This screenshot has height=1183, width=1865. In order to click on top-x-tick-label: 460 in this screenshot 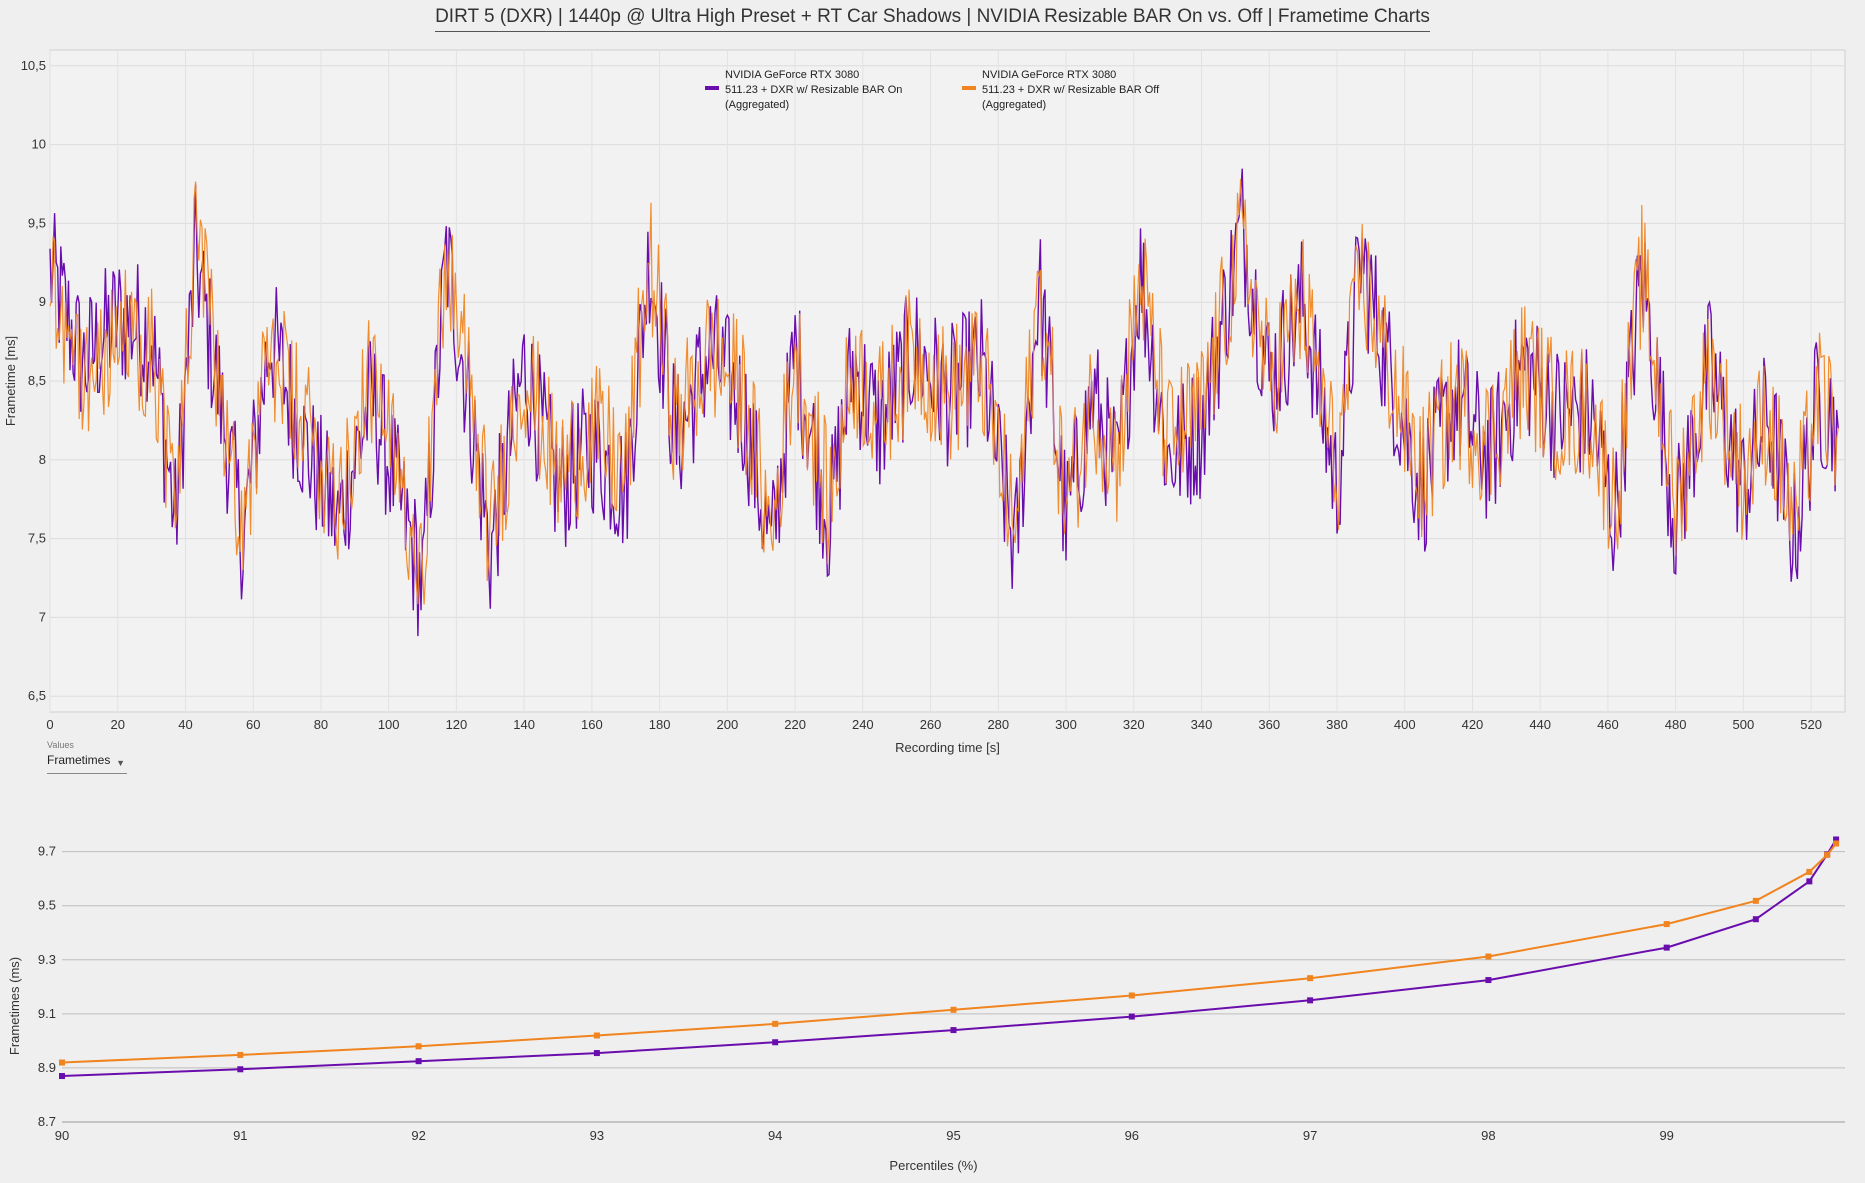, I will do `click(1608, 724)`.